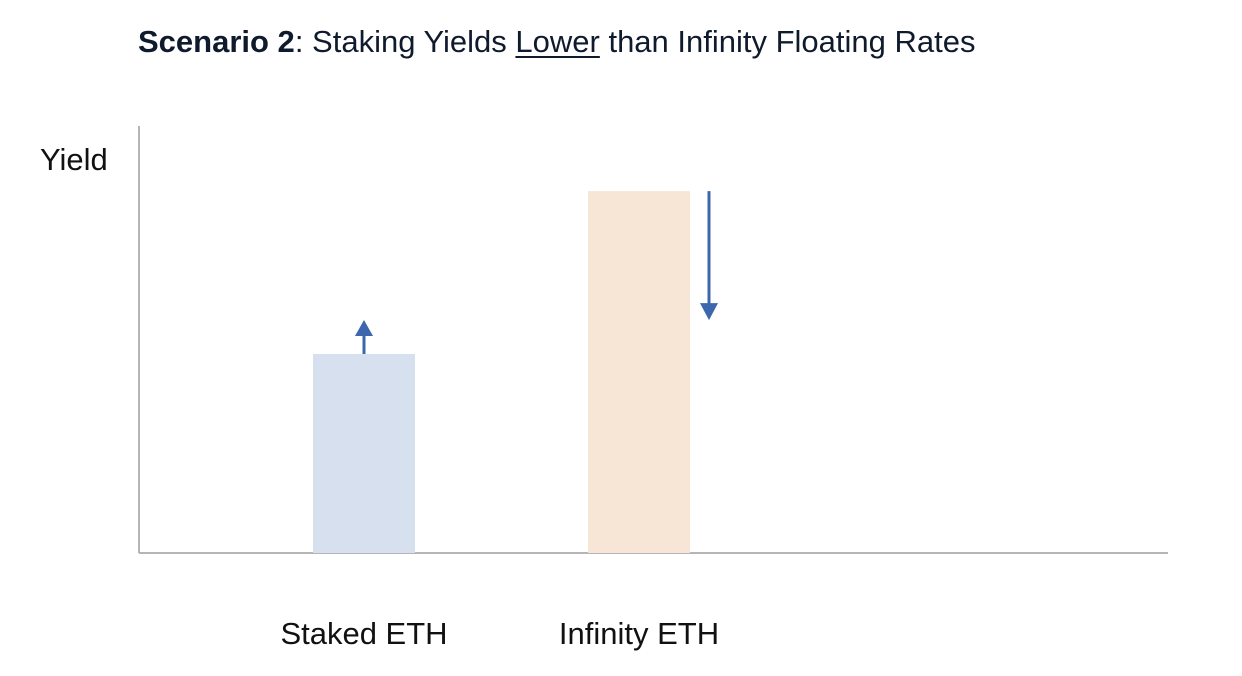  Describe the element at coordinates (639, 633) in the screenshot. I see `category-label: Infinity ETH` at that location.